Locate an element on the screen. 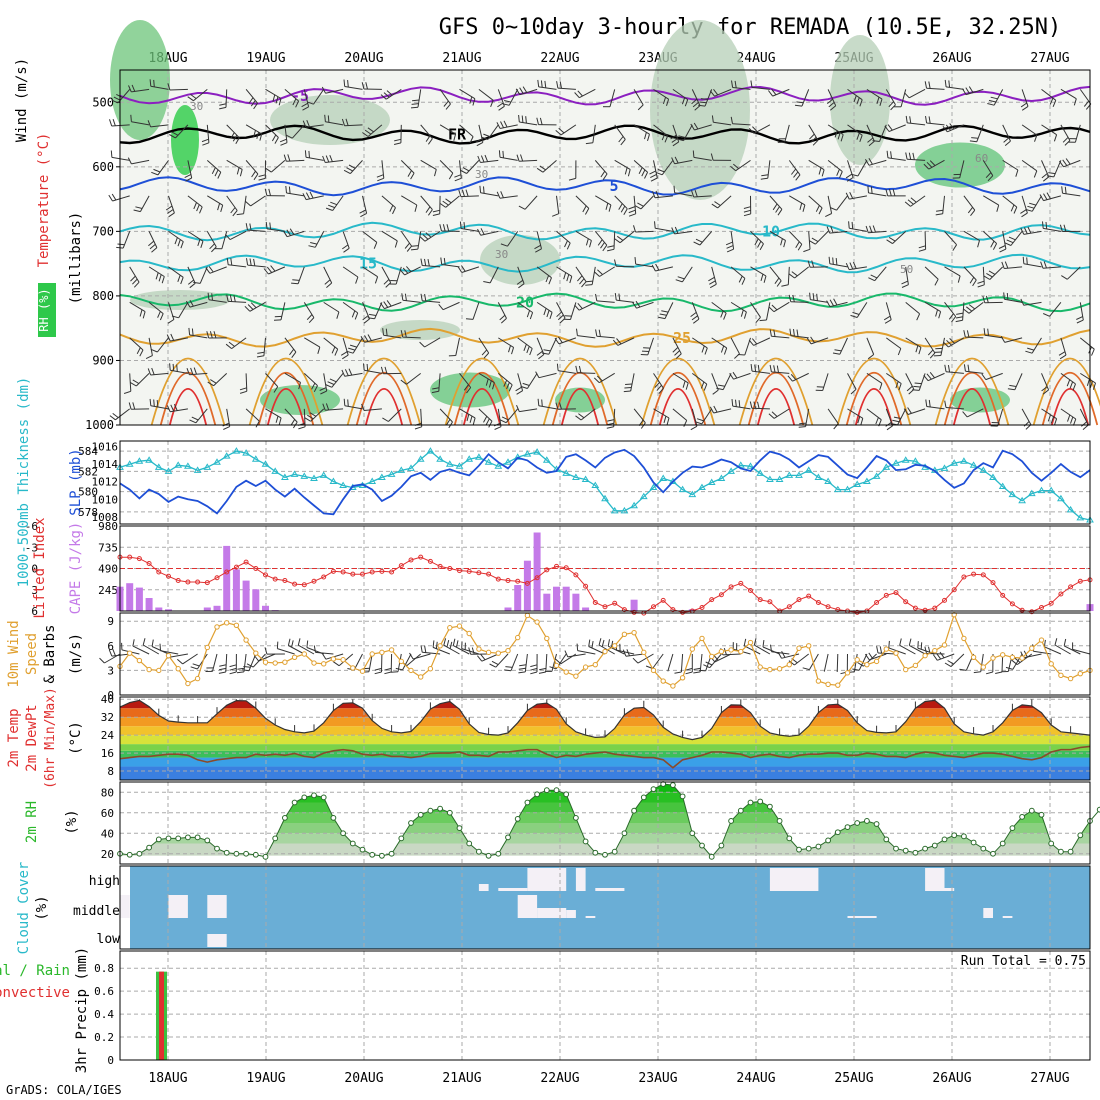 The image size is (1100, 1100). top-date-label: 22AUG is located at coordinates (559, 58).